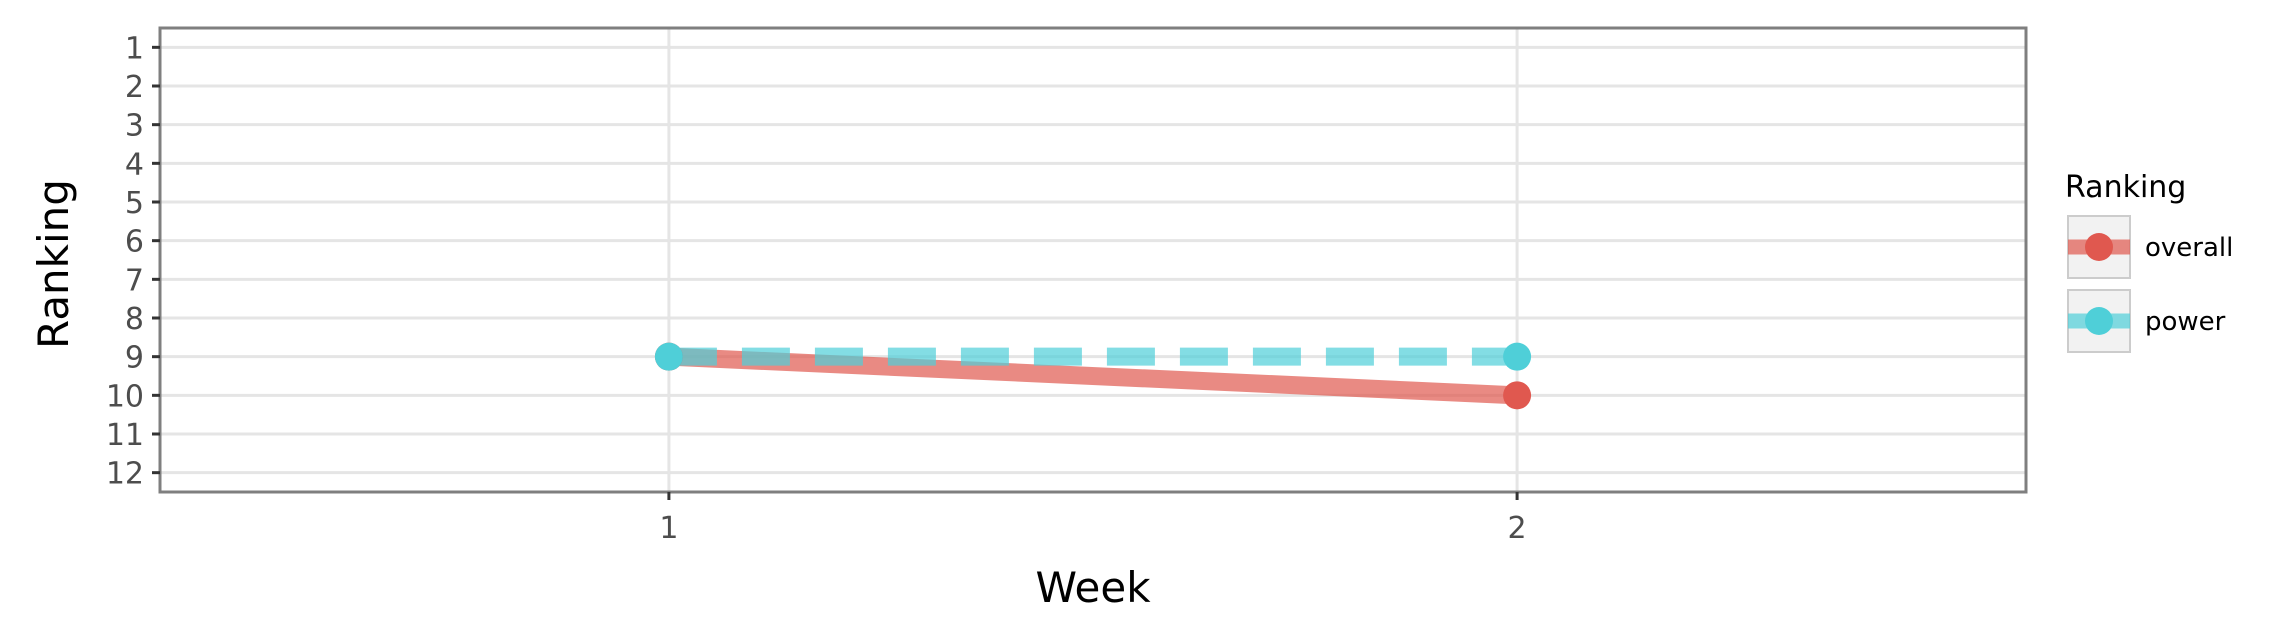 The image size is (2276, 641). I want to click on y-tick-label: 9, so click(134, 358).